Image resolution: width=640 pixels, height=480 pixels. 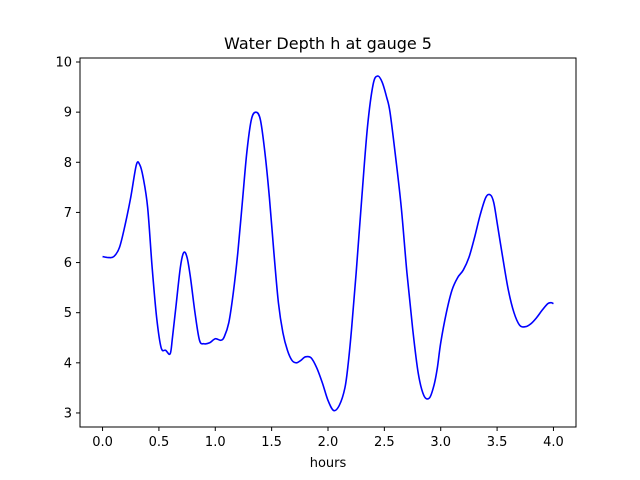 I want to click on x-tick-label: 2.5, so click(x=384, y=442).